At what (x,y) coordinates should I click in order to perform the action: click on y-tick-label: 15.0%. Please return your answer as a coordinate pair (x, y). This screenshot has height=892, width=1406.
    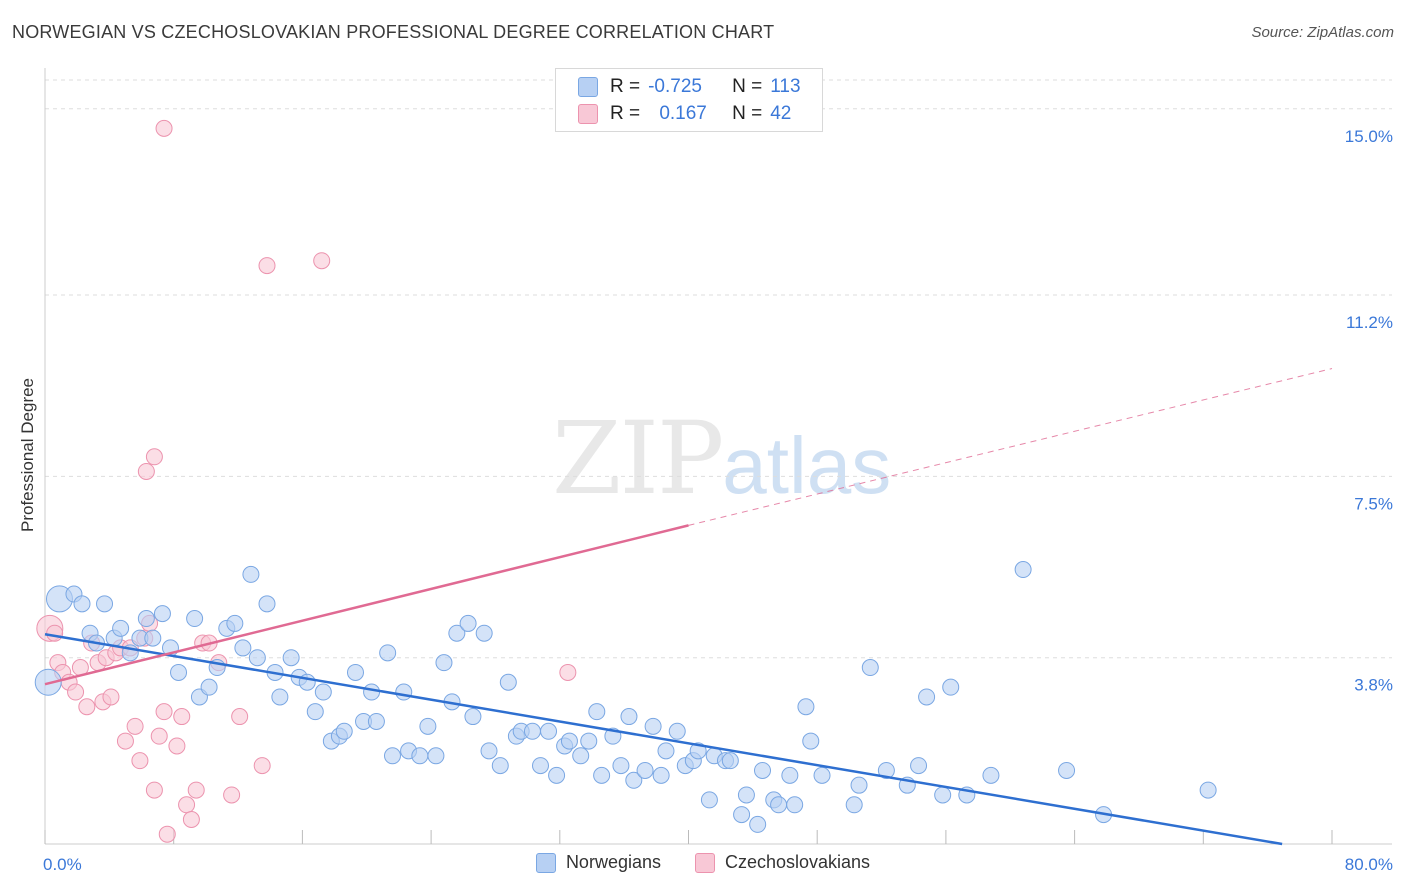
    Looking at the image, I should click on (1369, 136).